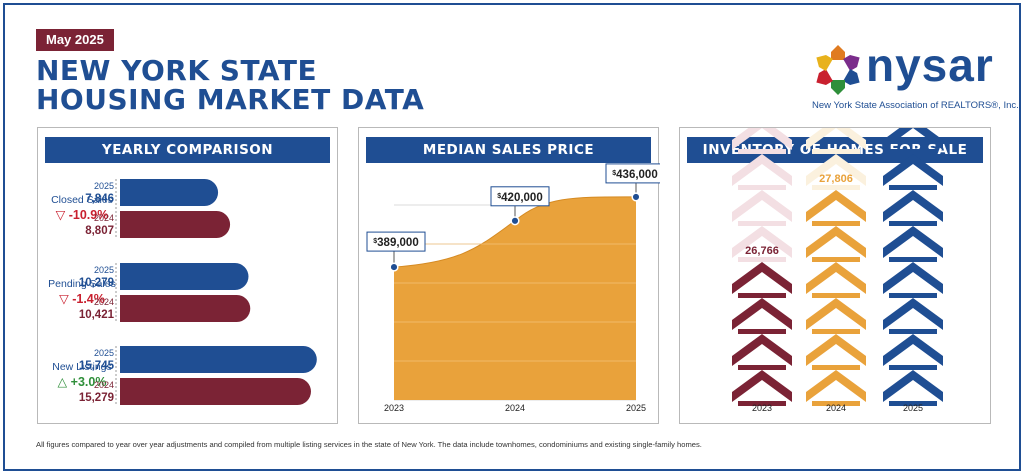  I want to click on price-value-label: $436,000, so click(634, 175).